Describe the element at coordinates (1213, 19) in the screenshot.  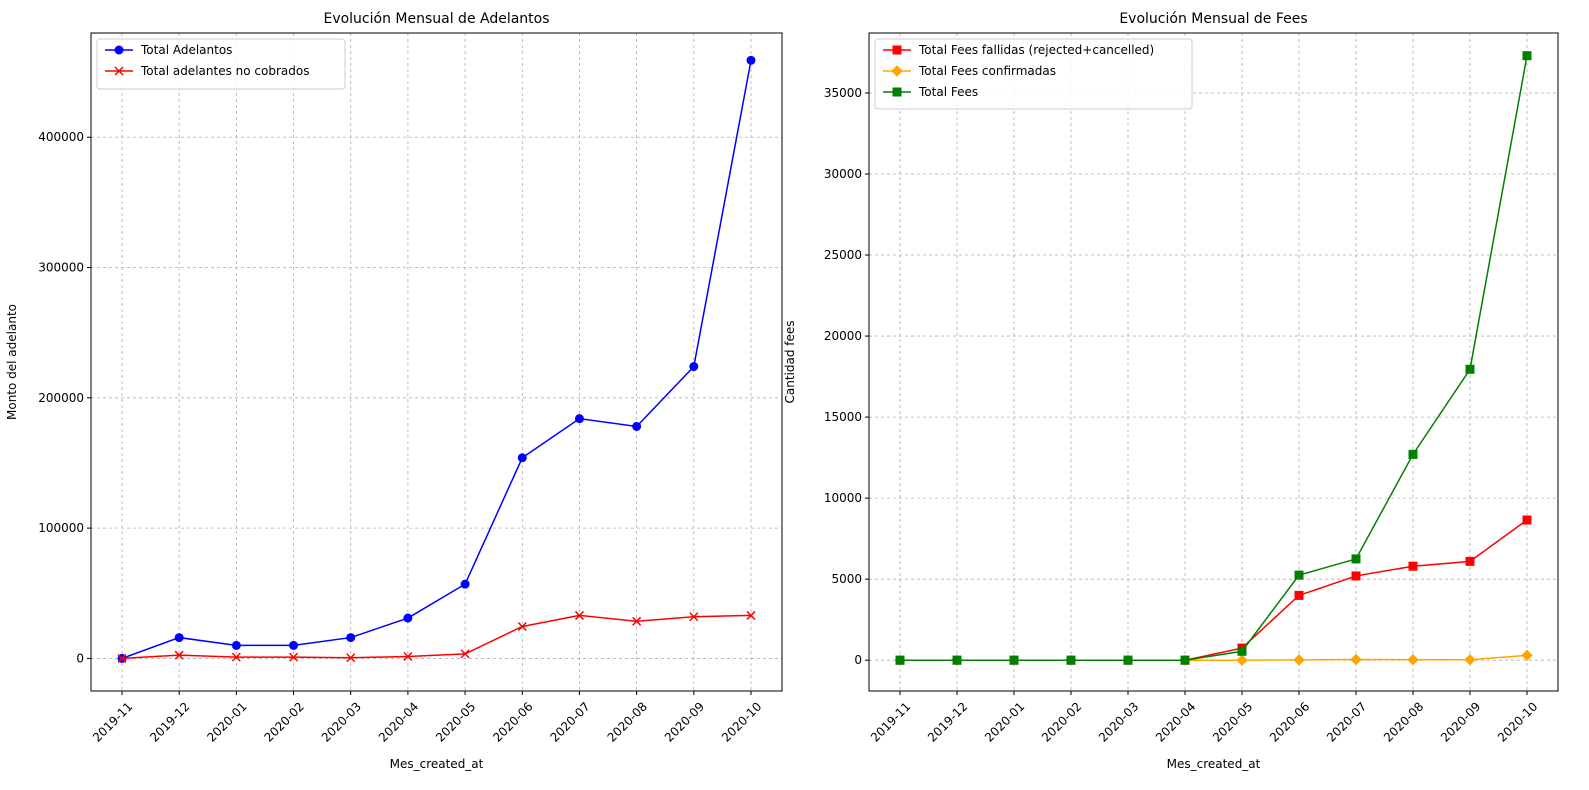
I see `chart-title: Evolución Mensual de Fees` at that location.